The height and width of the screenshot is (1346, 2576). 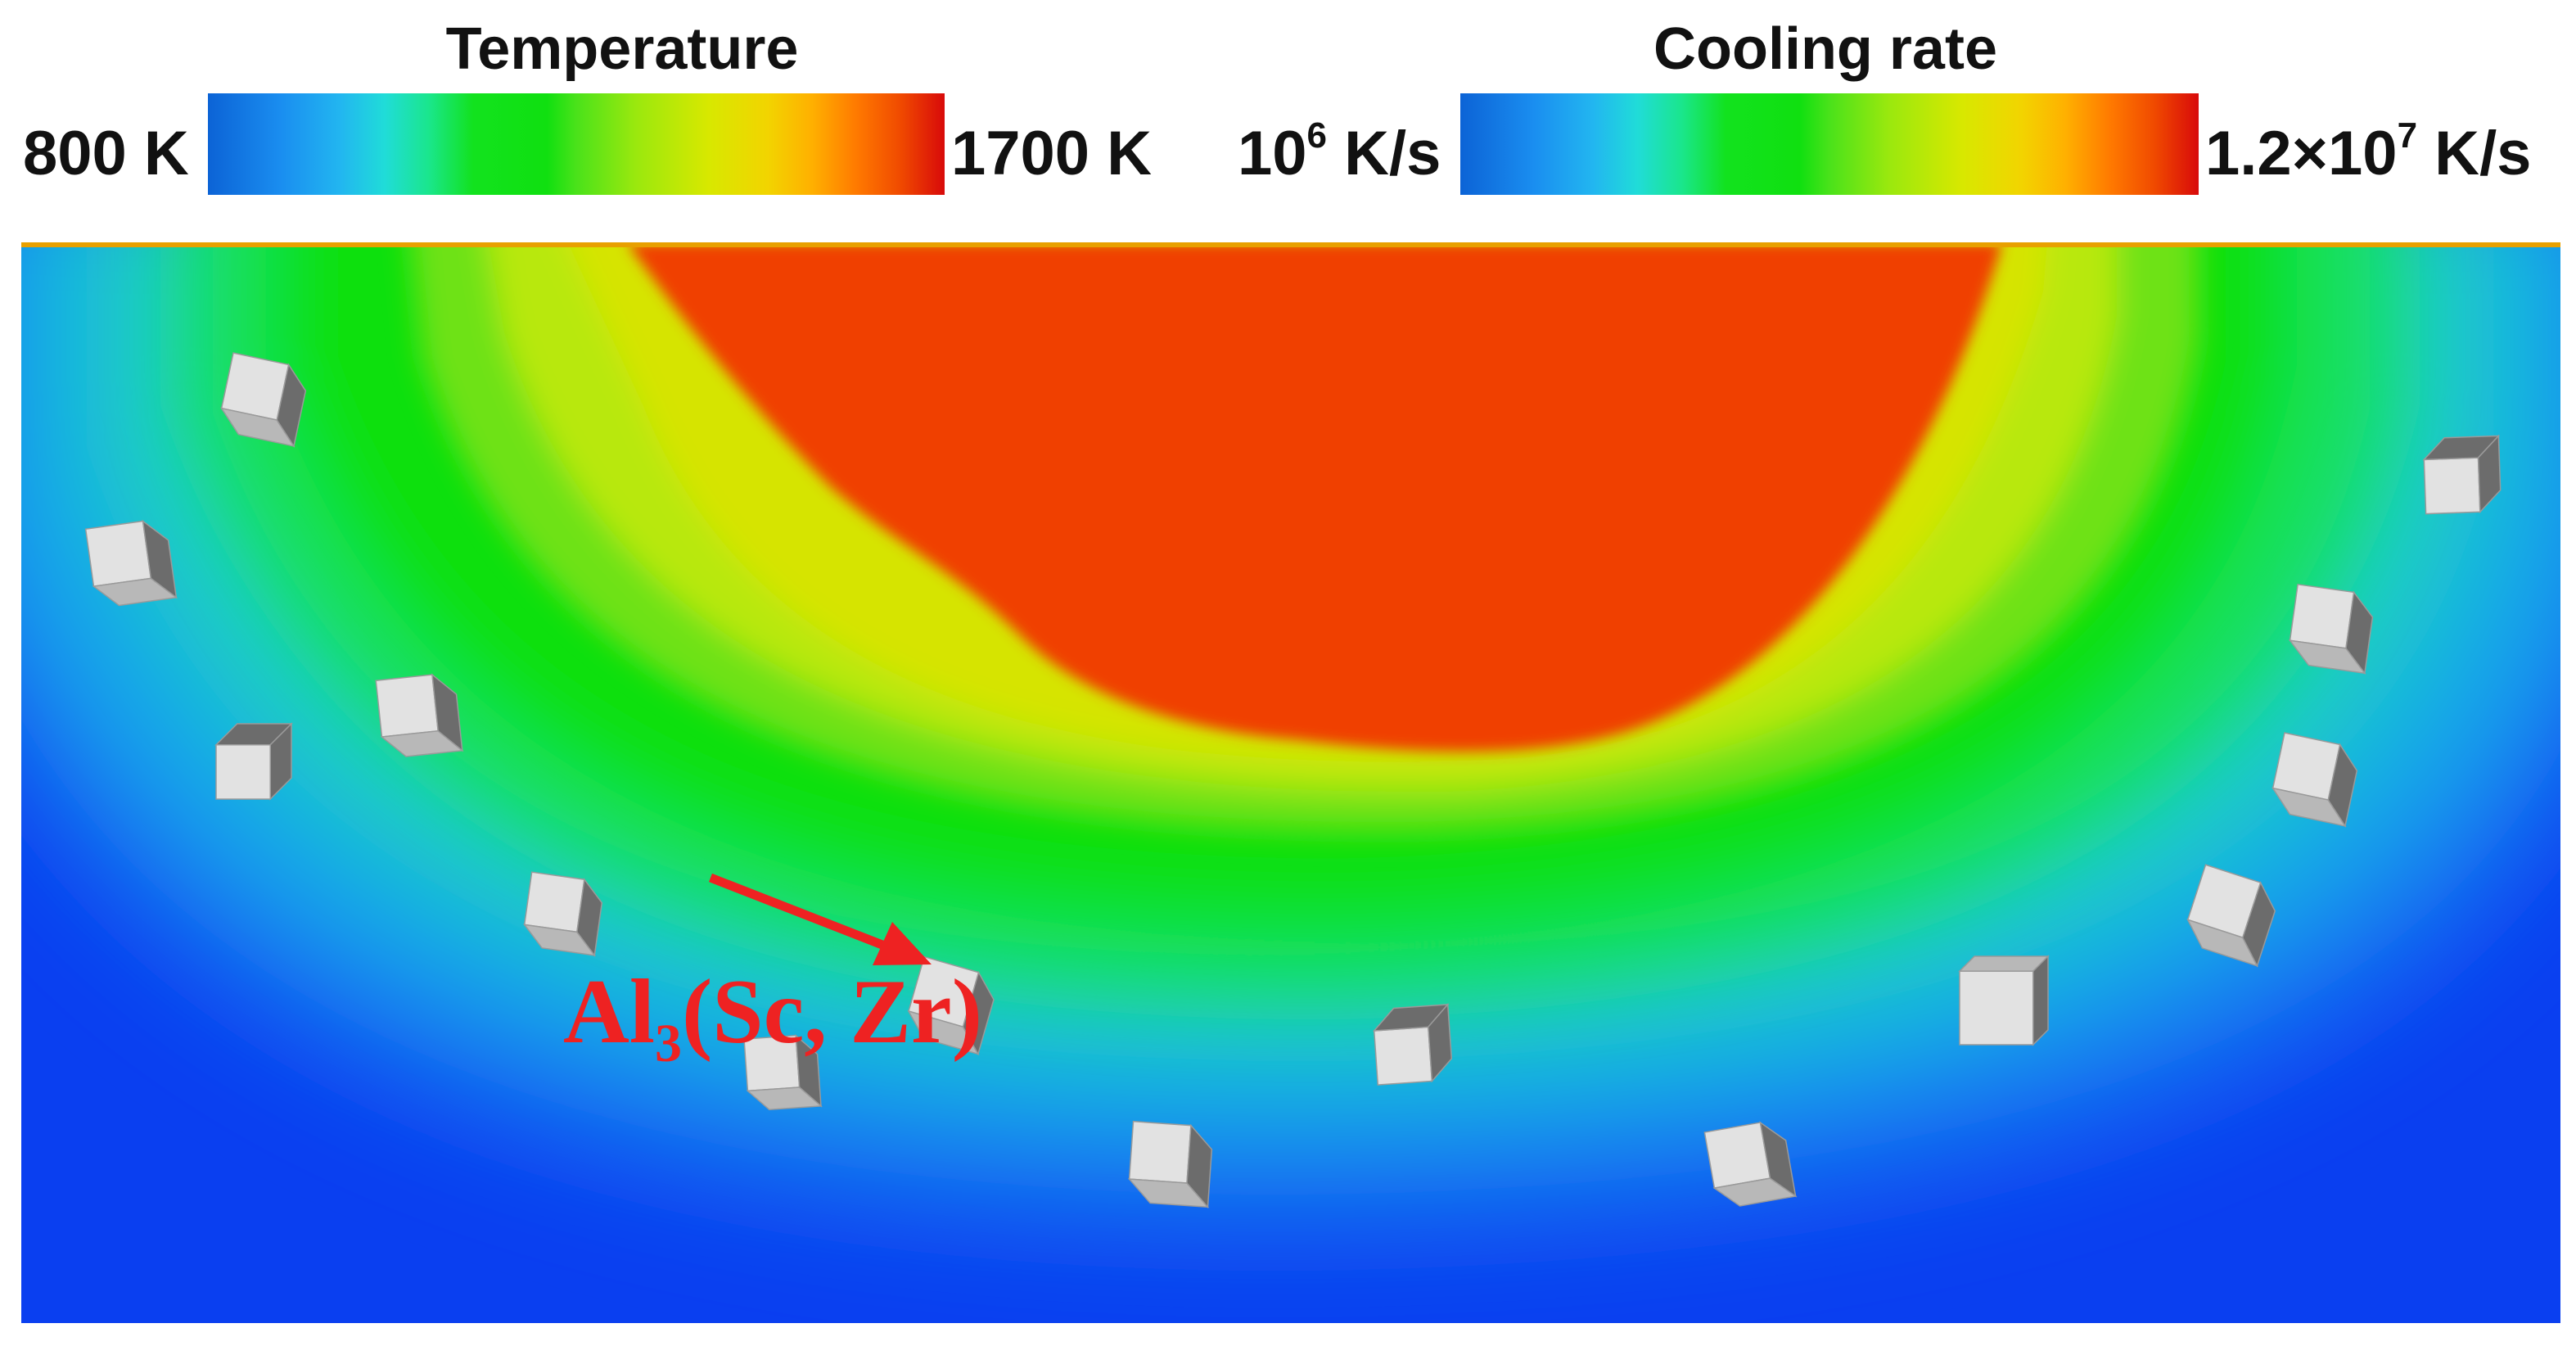 I want to click on temperature-colorbar, so click(x=576, y=144).